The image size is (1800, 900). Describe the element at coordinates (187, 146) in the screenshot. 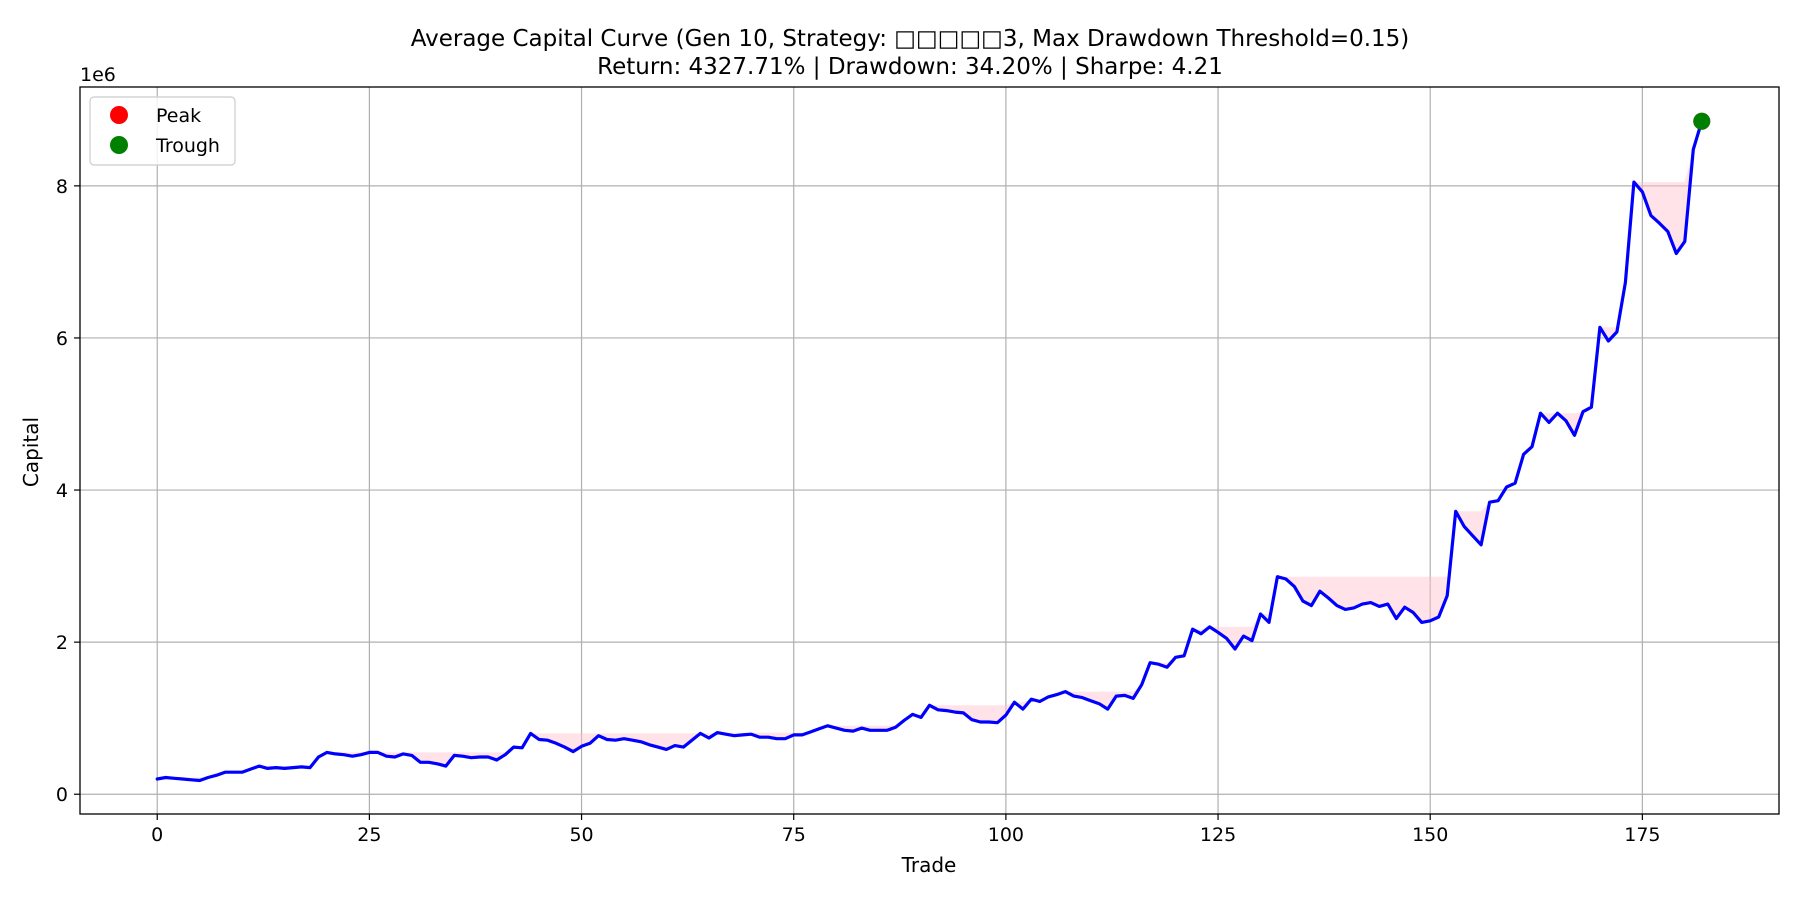

I see `legend-trough-label: Trough` at that location.